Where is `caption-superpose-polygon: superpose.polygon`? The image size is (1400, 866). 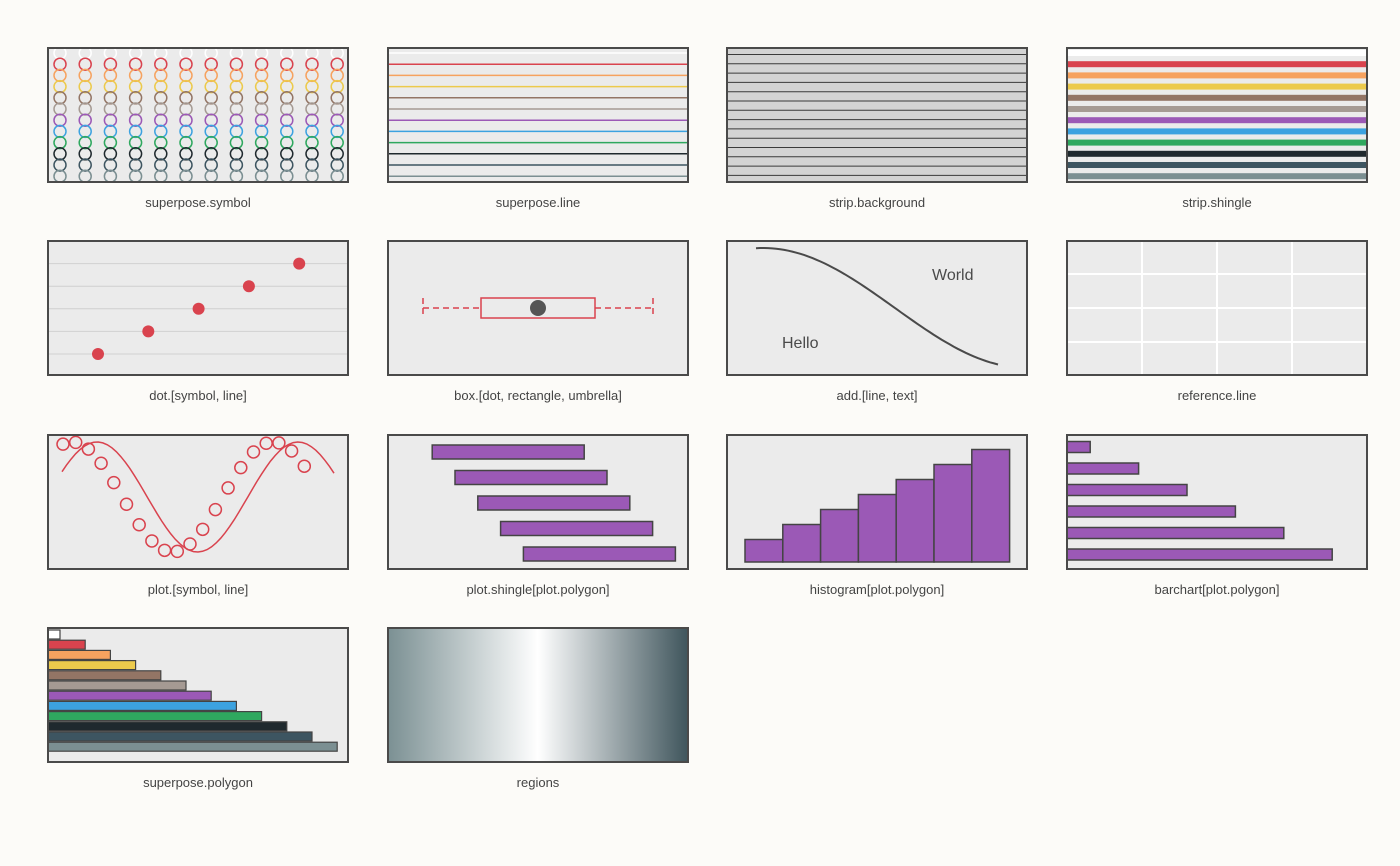 caption-superpose-polygon: superpose.polygon is located at coordinates (198, 782).